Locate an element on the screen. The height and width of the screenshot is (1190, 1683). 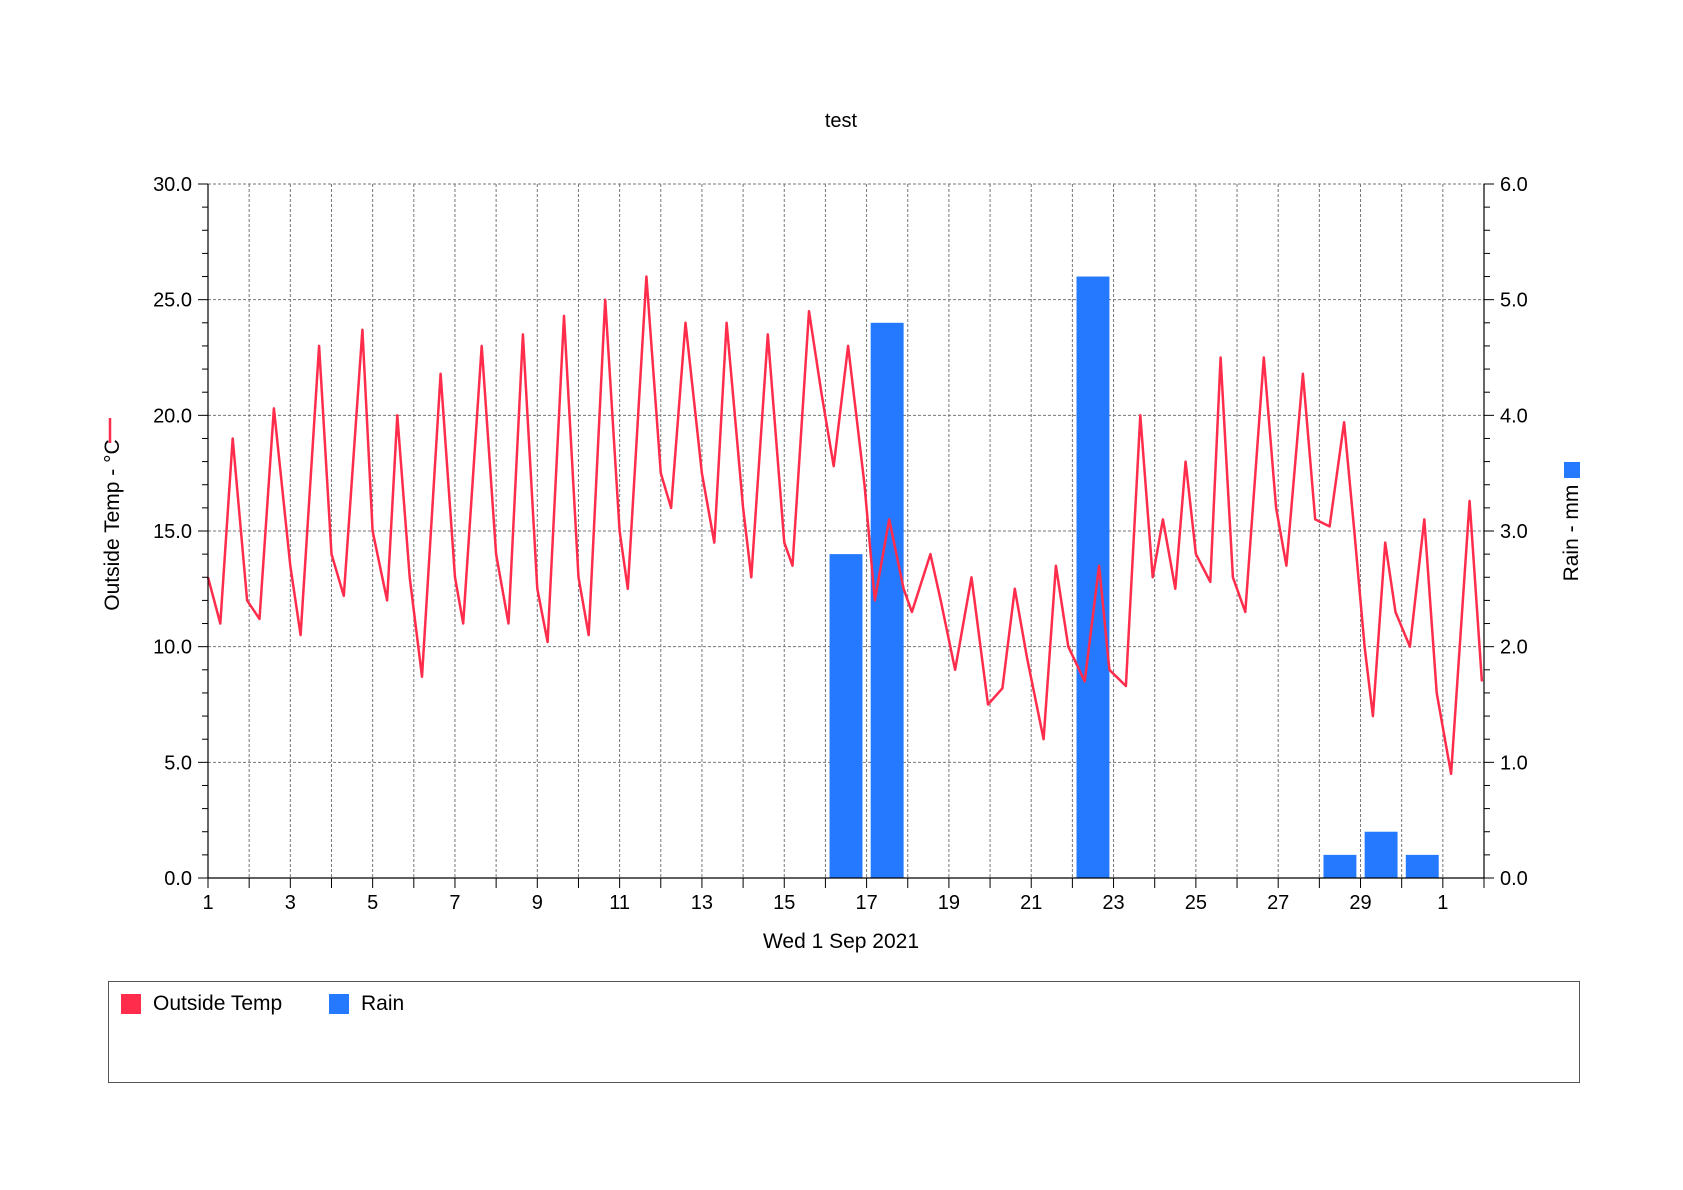
legend: Outside Temp Rain is located at coordinates (844, 1032).